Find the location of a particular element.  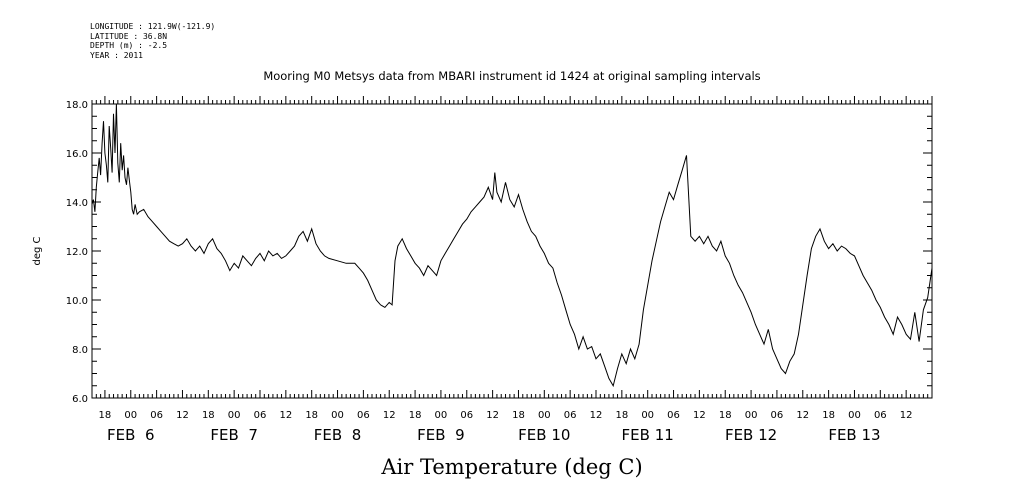

y-tick-label: 12.0 is located at coordinates (77, 252).